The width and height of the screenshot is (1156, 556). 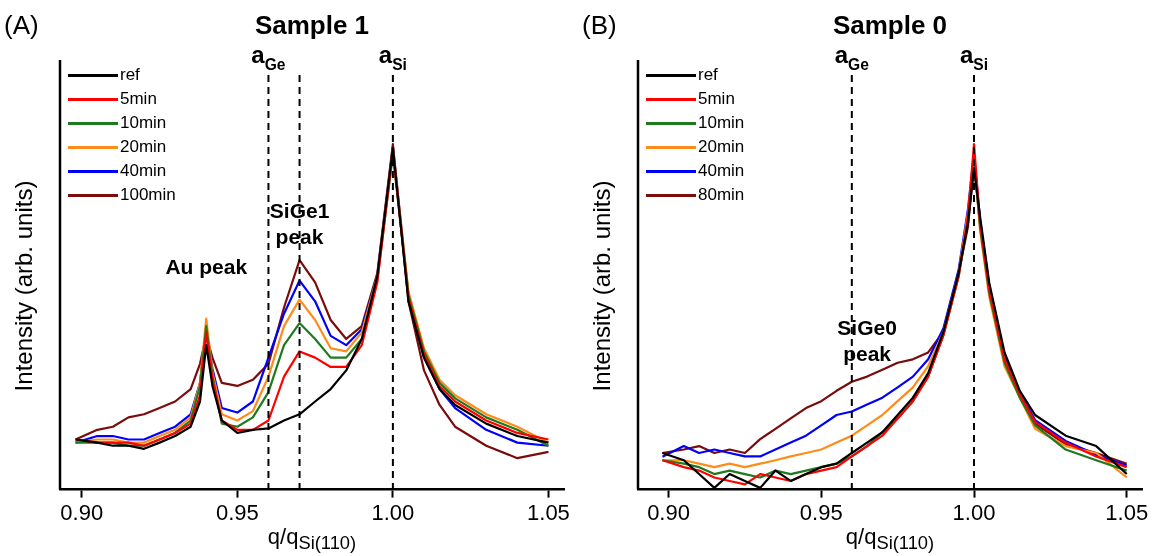 I want to click on text: (A), so click(x=21, y=25).